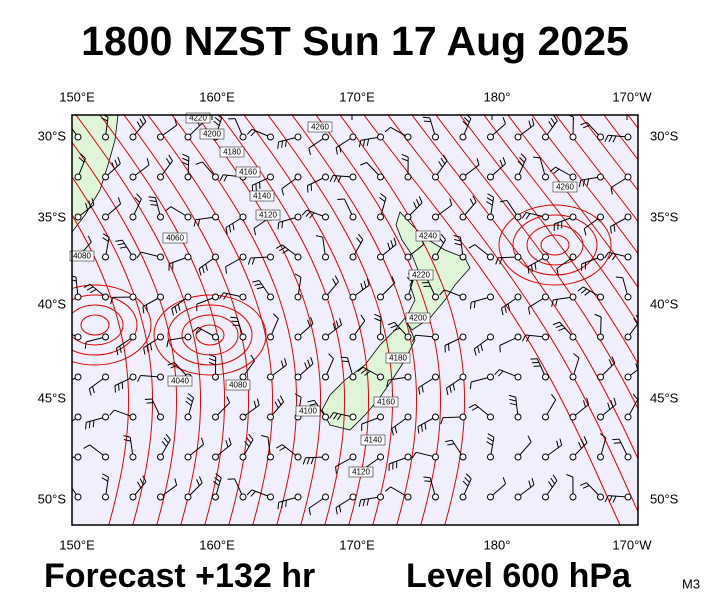  Describe the element at coordinates (368, 374) in the screenshot. I see `south-island` at that location.